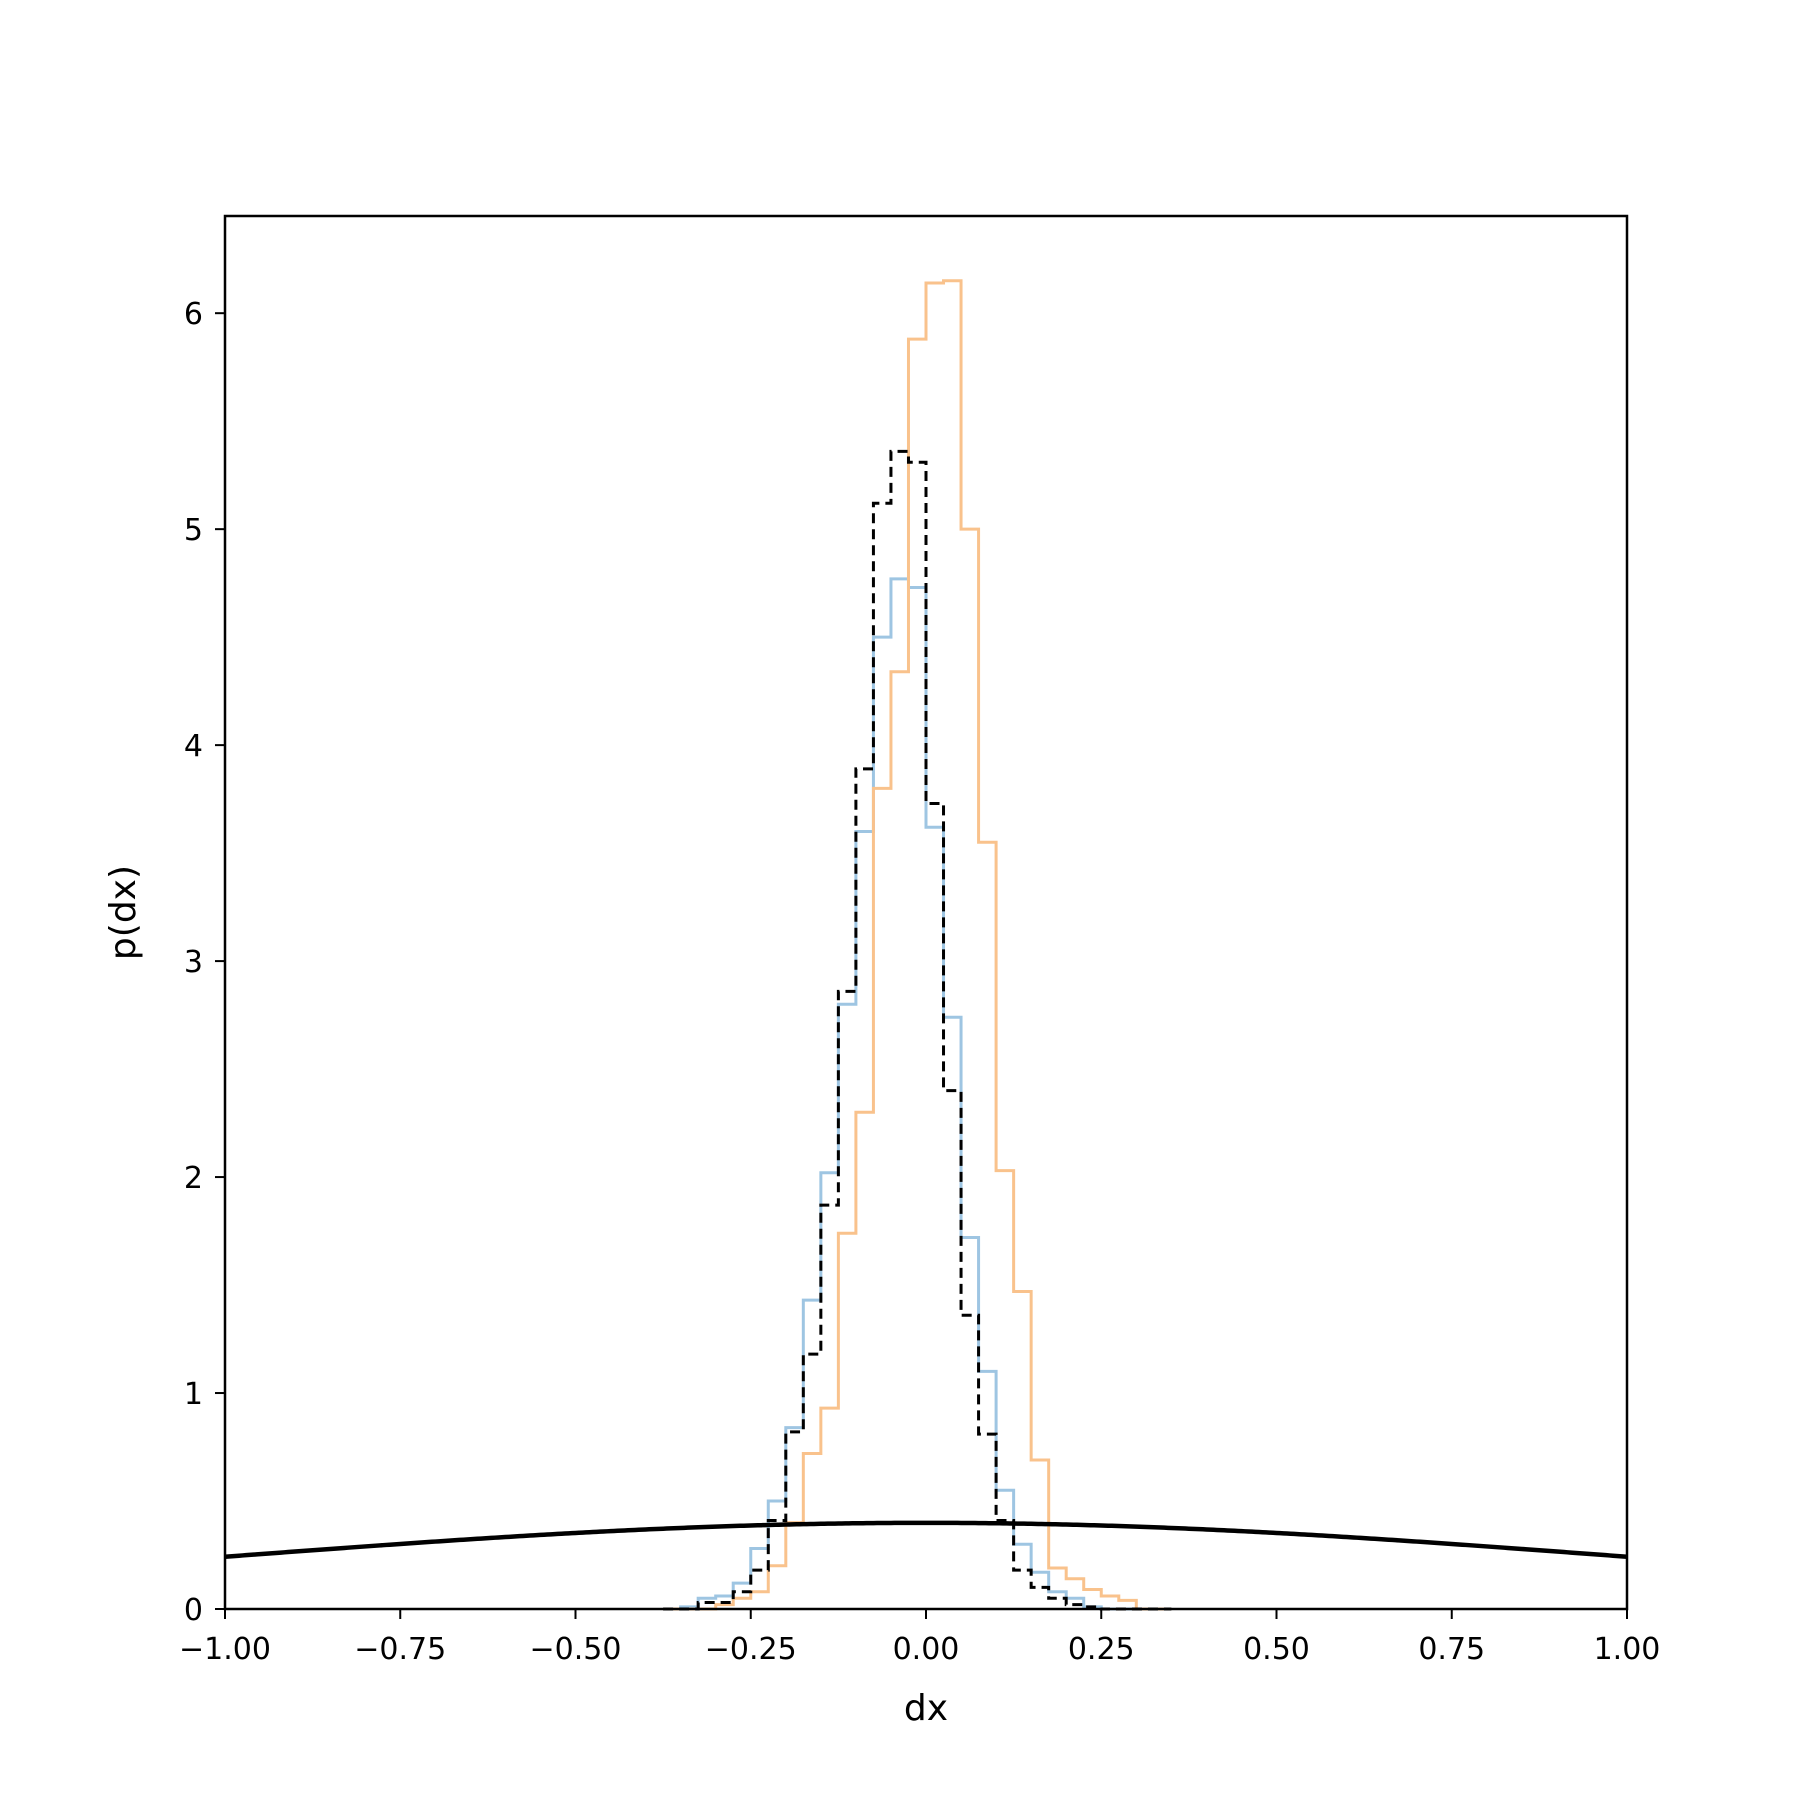  I want to click on y-tick-label: 4, so click(193, 746).